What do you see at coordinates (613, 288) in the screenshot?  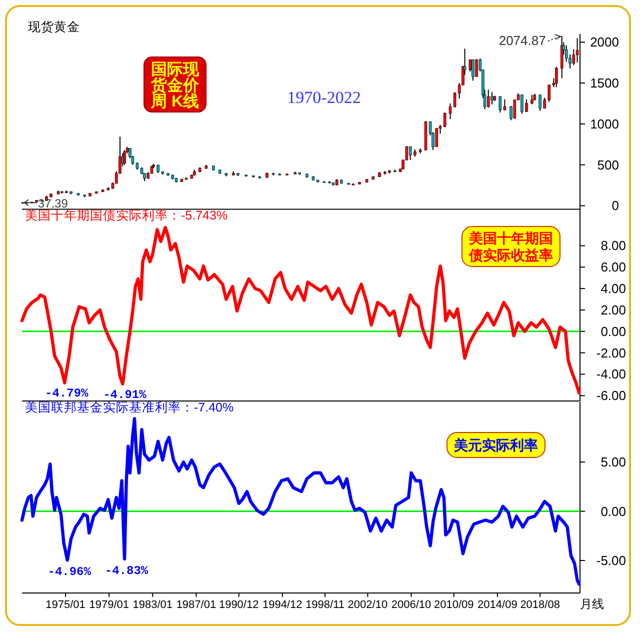 I see `y-tick-label: 4.00` at bounding box center [613, 288].